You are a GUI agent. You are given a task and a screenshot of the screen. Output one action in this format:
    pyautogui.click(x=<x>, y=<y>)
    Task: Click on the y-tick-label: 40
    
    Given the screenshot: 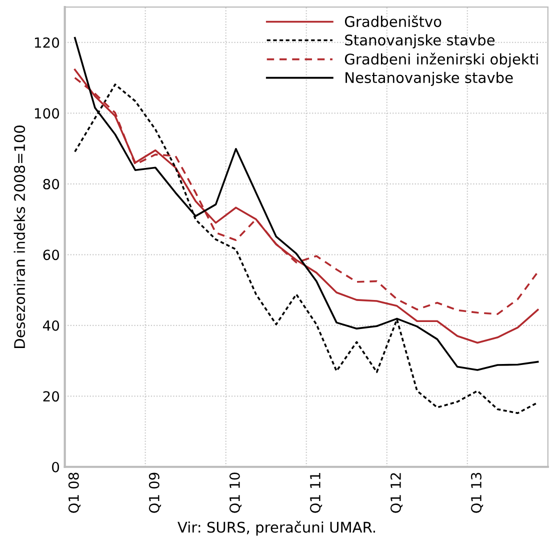 What is the action you would take?
    pyautogui.click(x=51, y=325)
    